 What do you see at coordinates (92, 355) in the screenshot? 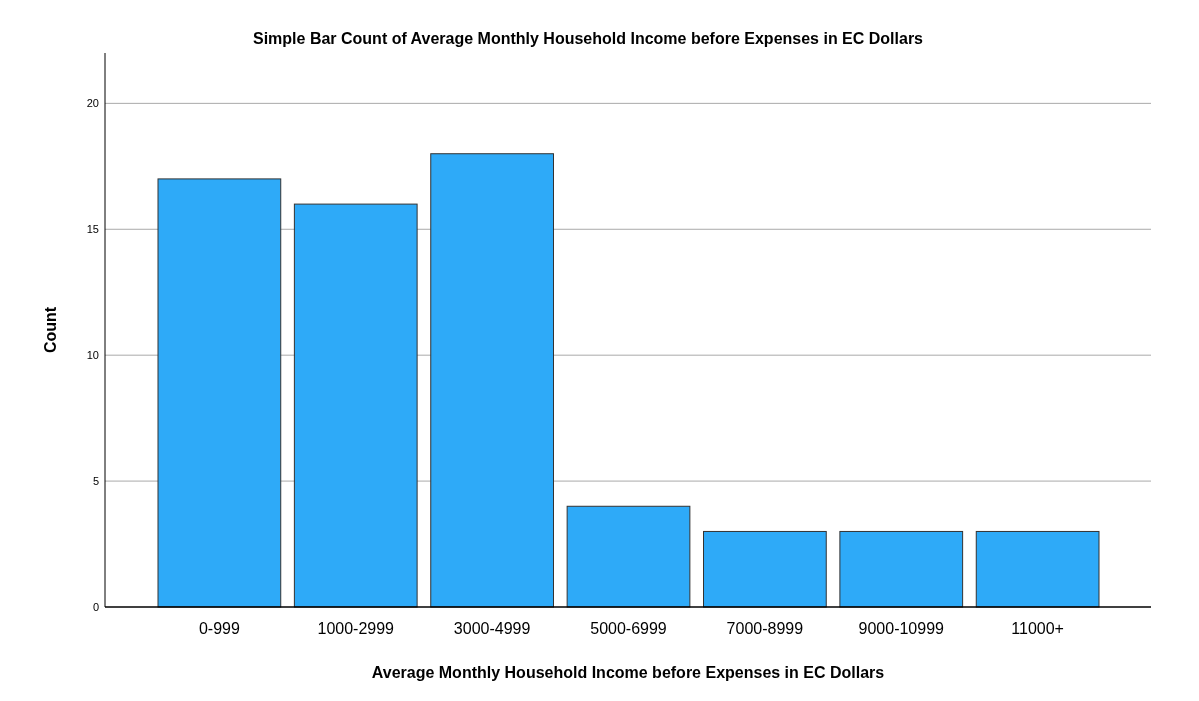
I see `y-tick-label: 10` at bounding box center [92, 355].